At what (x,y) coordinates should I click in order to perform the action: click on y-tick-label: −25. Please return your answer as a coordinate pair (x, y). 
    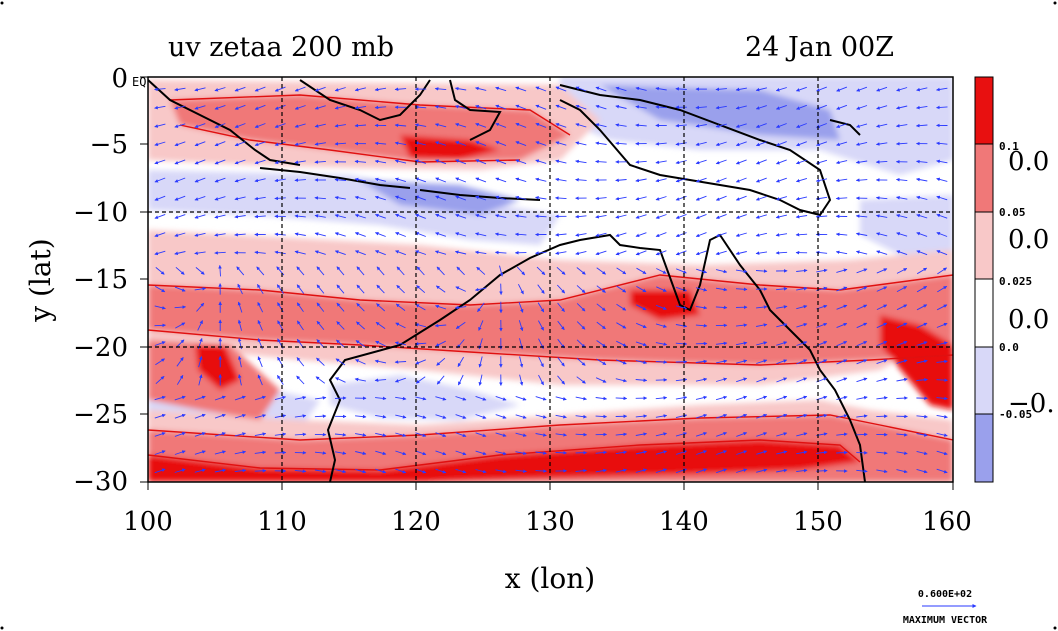
    Looking at the image, I should click on (100, 415).